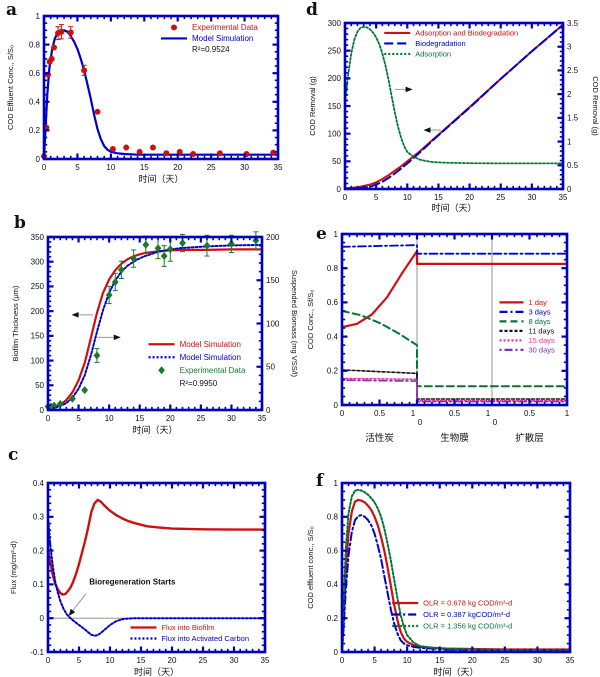 This screenshot has height=677, width=600. What do you see at coordinates (39, 483) in the screenshot?
I see `y-tick-label: 0.4` at bounding box center [39, 483].